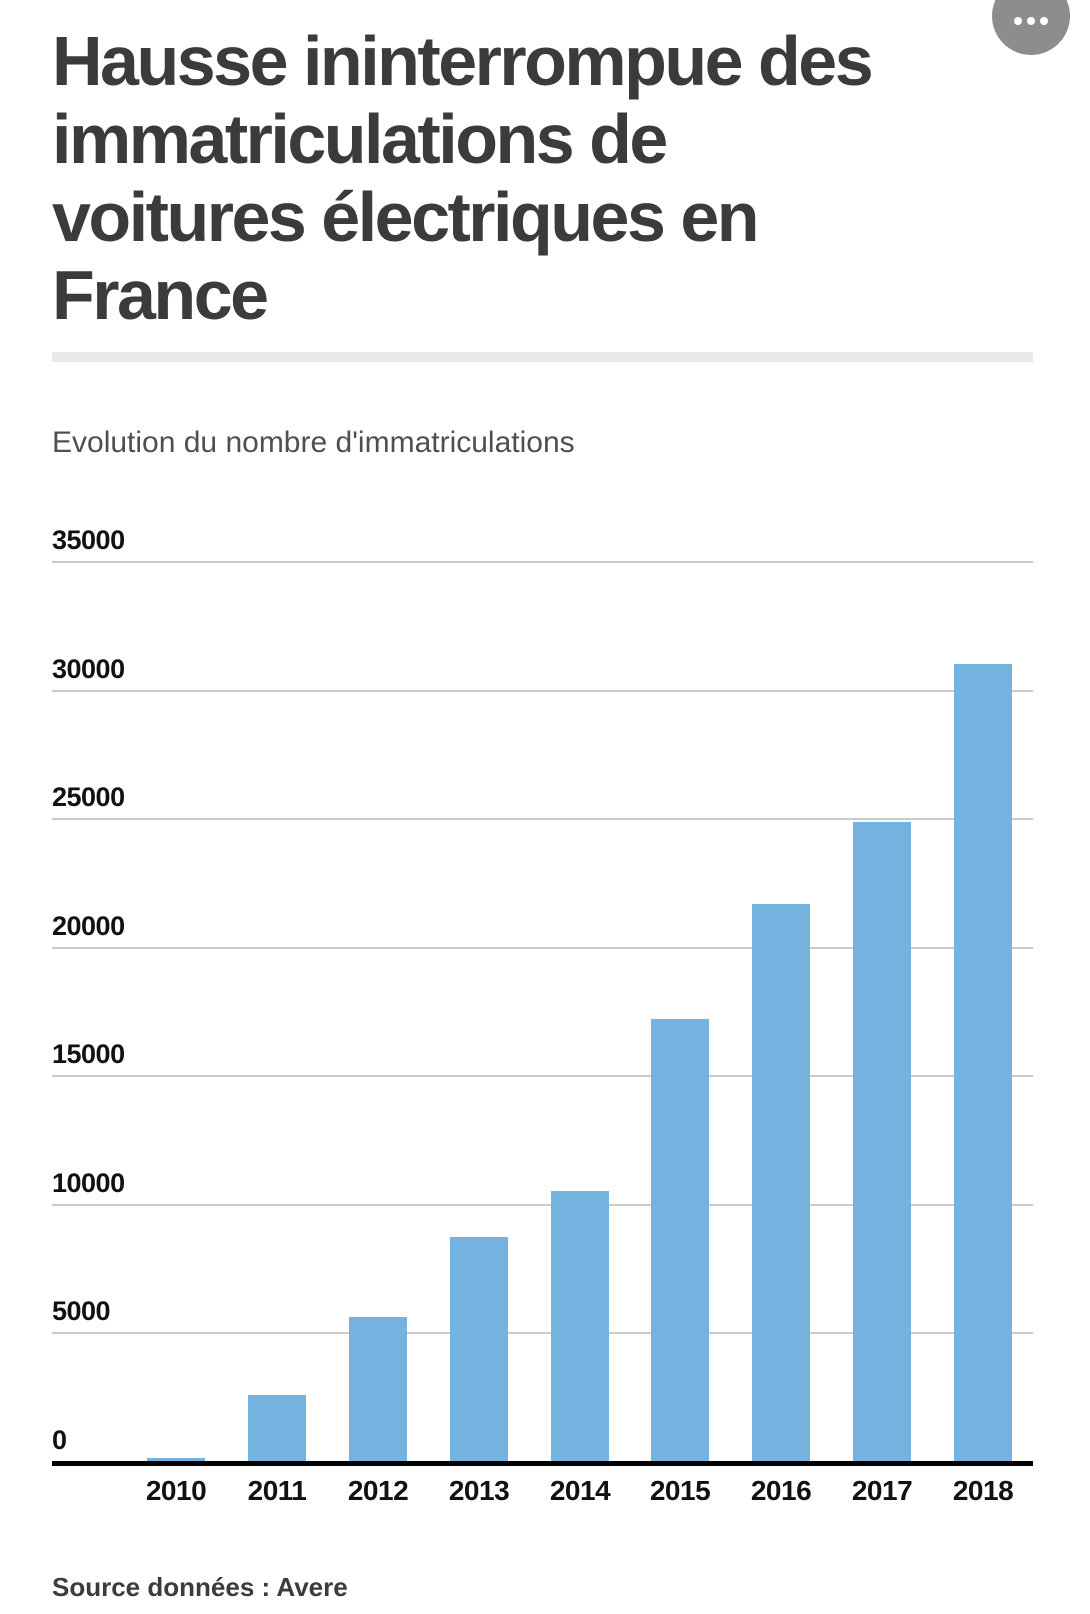  Describe the element at coordinates (378, 1390) in the screenshot. I see `bar-2012` at that location.